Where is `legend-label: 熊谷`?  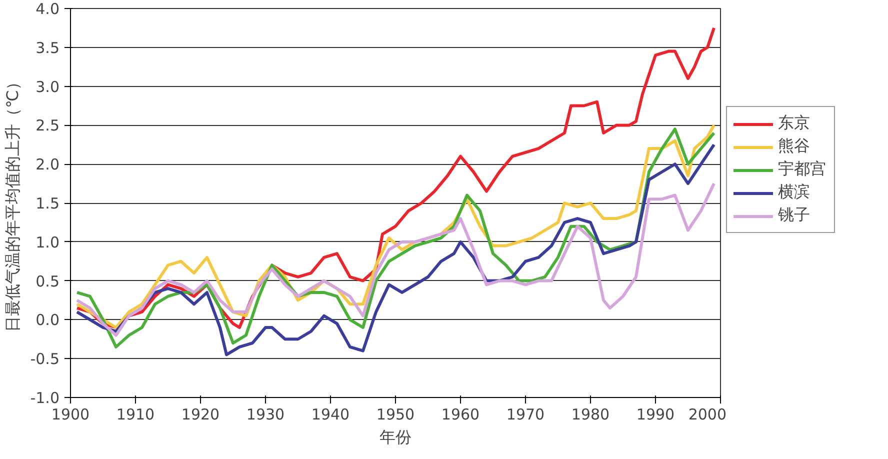 legend-label: 熊谷 is located at coordinates (794, 146).